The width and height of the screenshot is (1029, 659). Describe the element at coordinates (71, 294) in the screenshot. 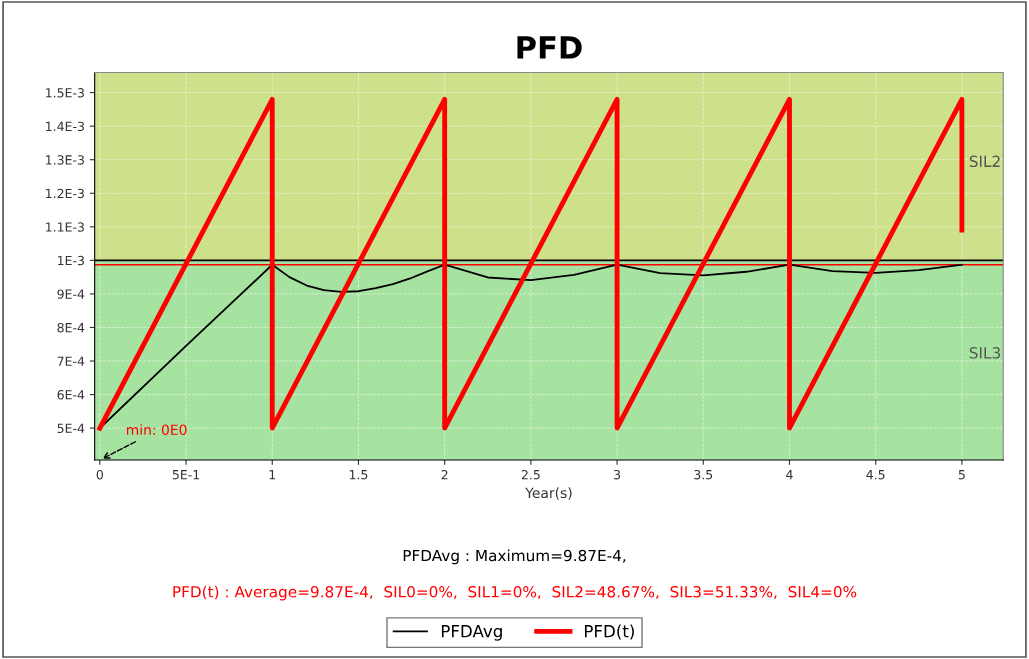

I see `y-tick-label: 9E-4` at that location.